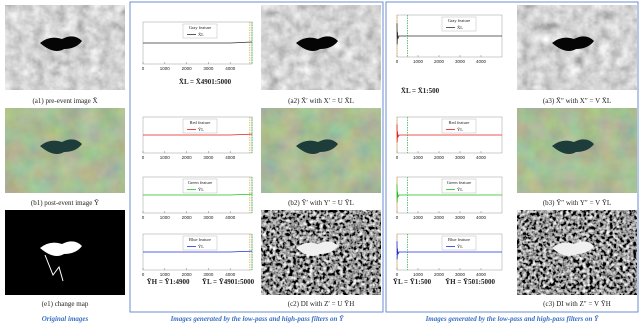 This screenshot has height=332, width=640. What do you see at coordinates (577, 101) in the screenshot?
I see `caption: (a3) X̄″ with X″ = V X̄L` at bounding box center [577, 101].